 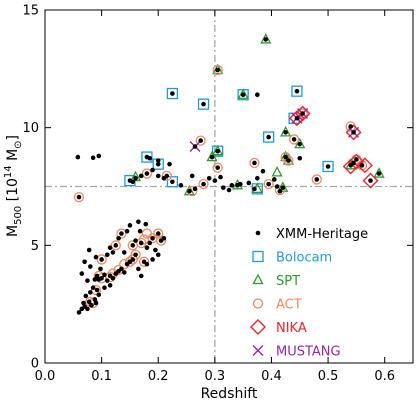 What do you see at coordinates (308, 352) in the screenshot?
I see `legend-label-mustang: MUSTANG` at bounding box center [308, 352].